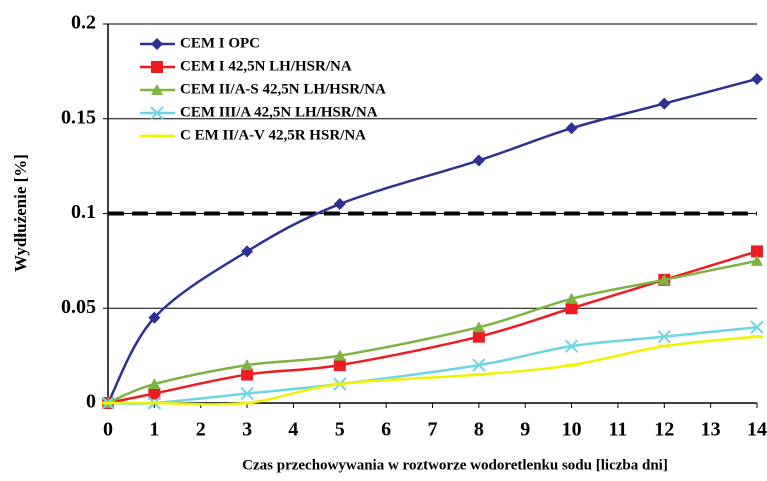 This screenshot has height=481, width=767. What do you see at coordinates (78, 117) in the screenshot?
I see `y-tick-label: 0.15` at bounding box center [78, 117].